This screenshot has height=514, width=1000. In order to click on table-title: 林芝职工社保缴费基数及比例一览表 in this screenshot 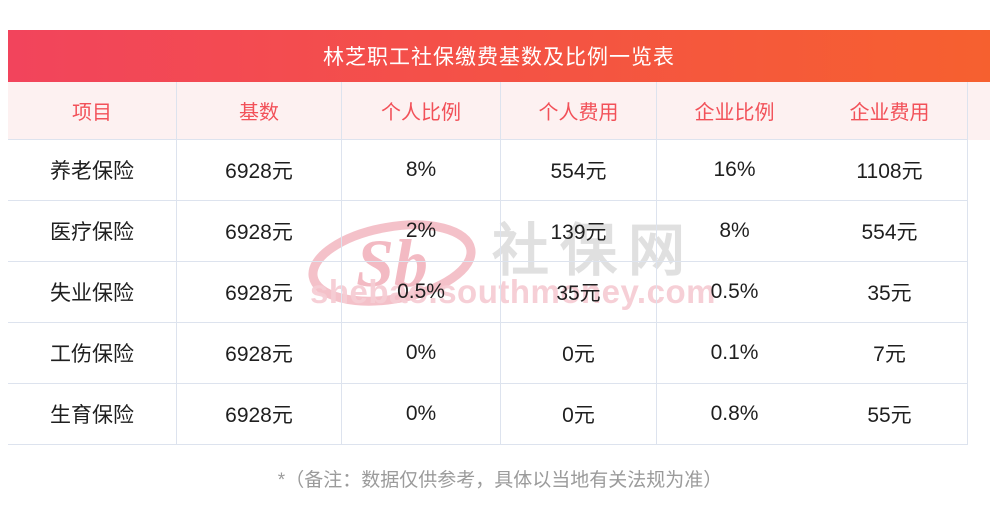, I will do `click(499, 56)`.